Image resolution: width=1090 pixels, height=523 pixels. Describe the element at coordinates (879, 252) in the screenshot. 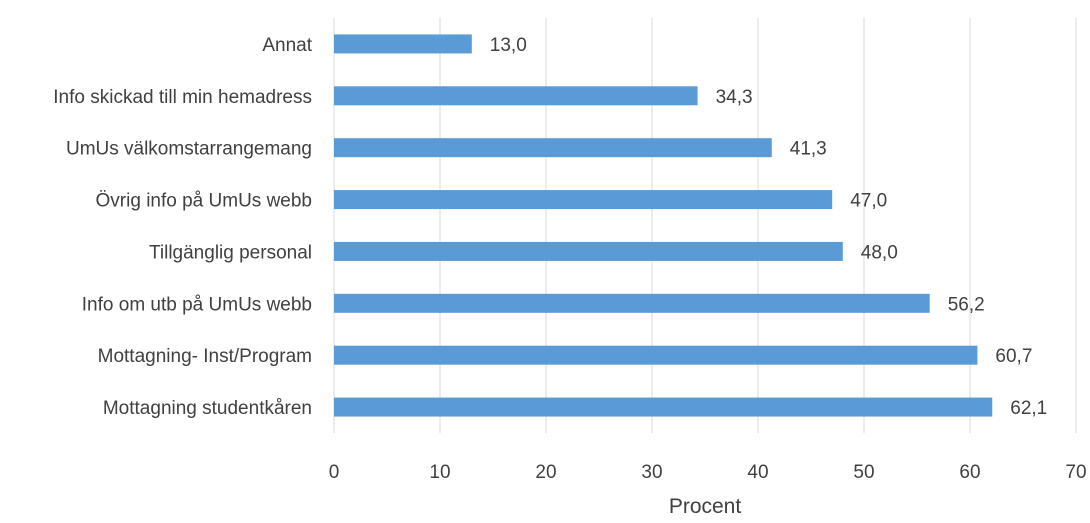

I see `value-label: 48,0` at that location.